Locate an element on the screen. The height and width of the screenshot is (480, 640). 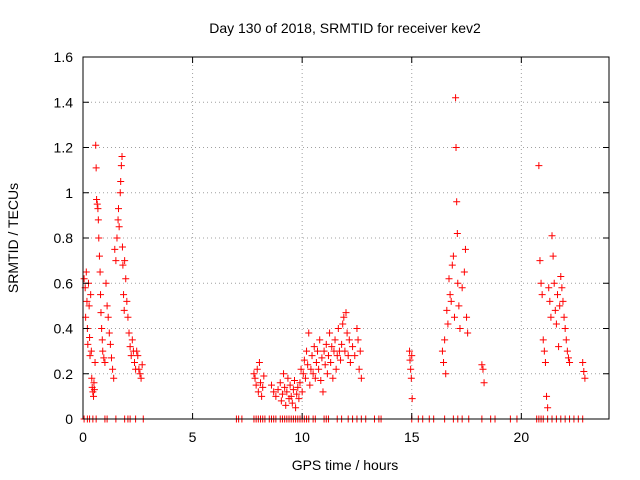
y-tick-label: 0.2 is located at coordinates (64, 374).